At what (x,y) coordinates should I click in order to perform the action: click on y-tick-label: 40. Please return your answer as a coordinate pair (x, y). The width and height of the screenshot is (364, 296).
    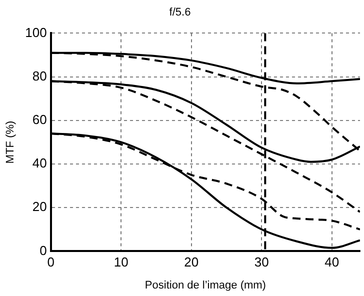
    Looking at the image, I should click on (39, 163).